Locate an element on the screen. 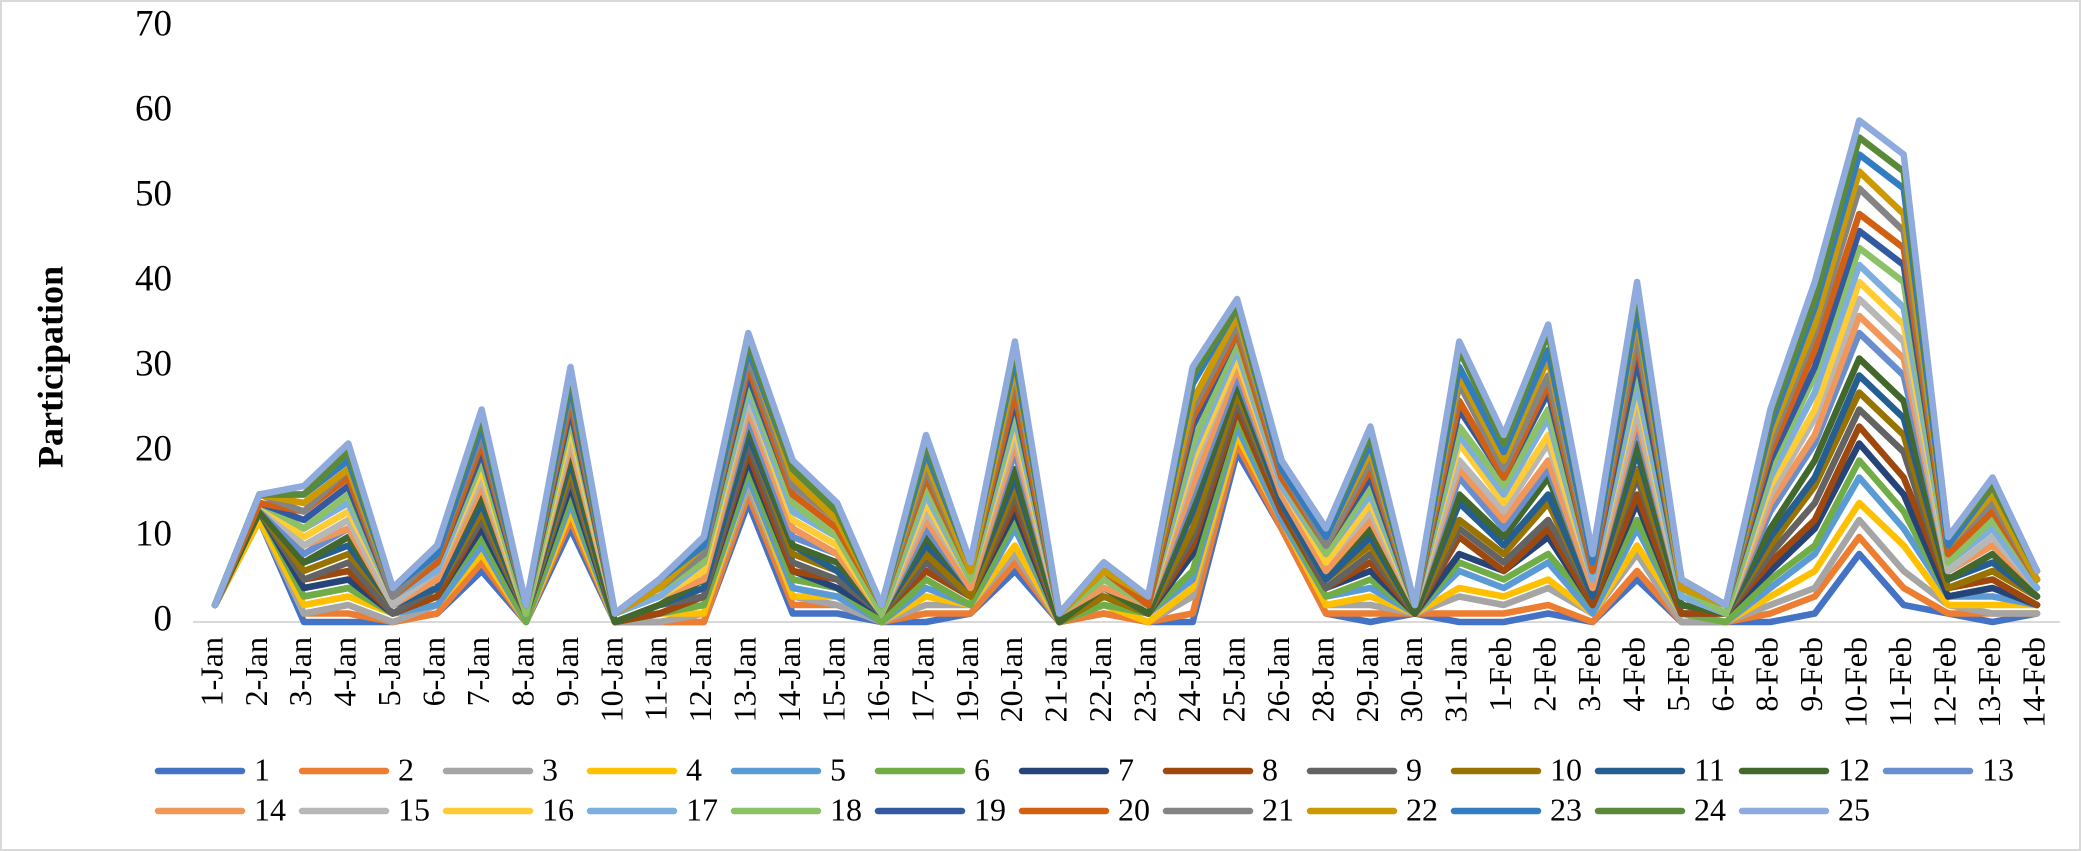  legend-label: 2 is located at coordinates (406, 769).